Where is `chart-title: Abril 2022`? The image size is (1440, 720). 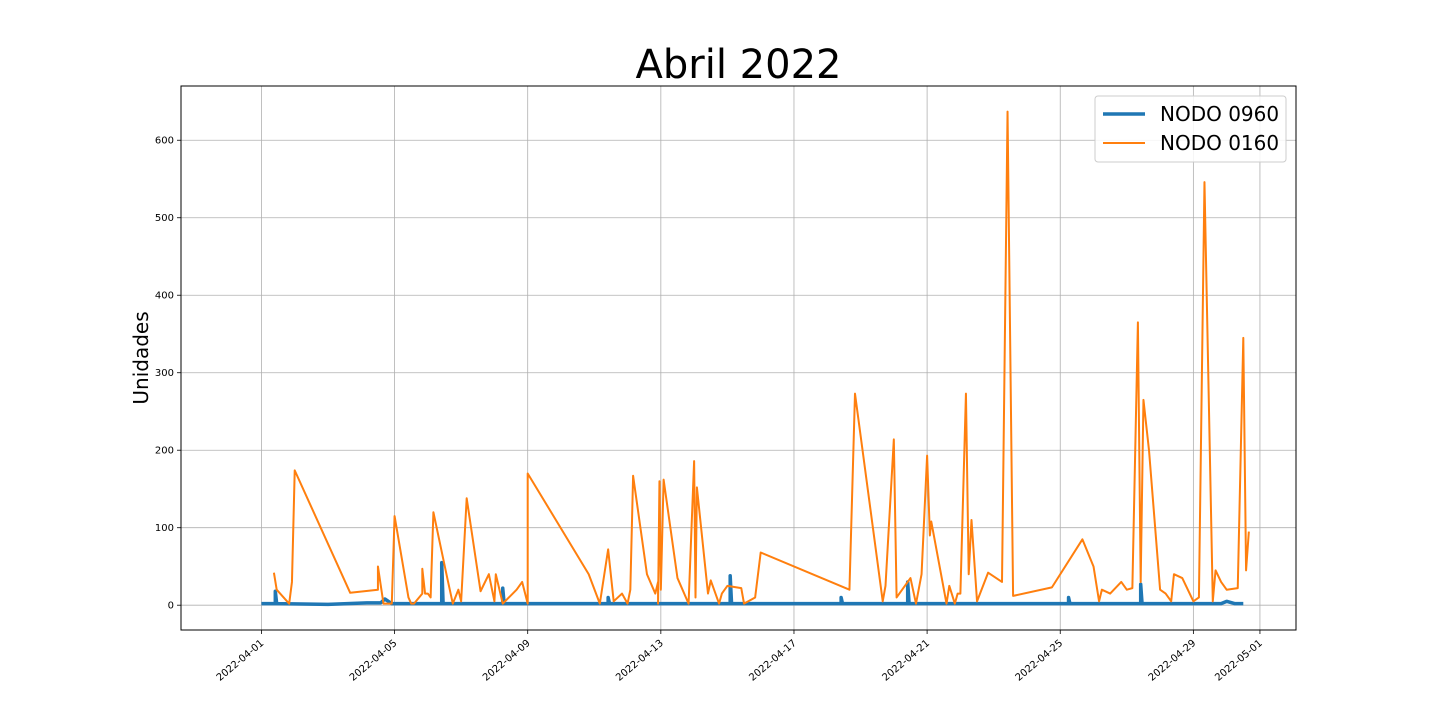 chart-title: Abril 2022 is located at coordinates (739, 65).